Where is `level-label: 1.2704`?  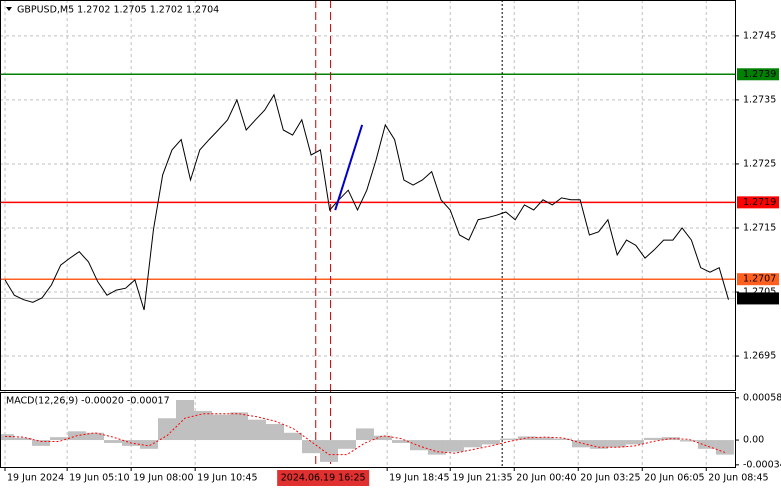 level-label: 1.2704 is located at coordinates (759, 298).